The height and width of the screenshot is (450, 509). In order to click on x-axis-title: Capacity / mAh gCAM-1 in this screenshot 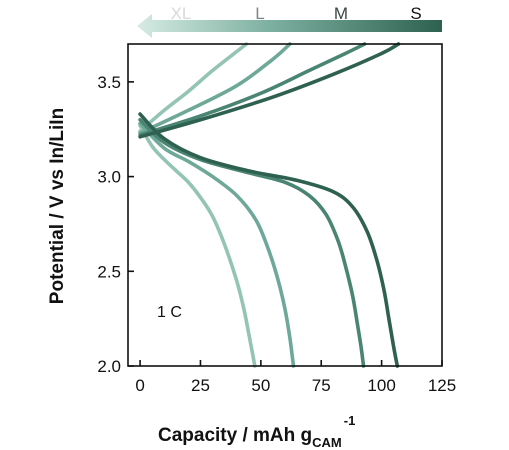, I will do `click(256, 431)`.